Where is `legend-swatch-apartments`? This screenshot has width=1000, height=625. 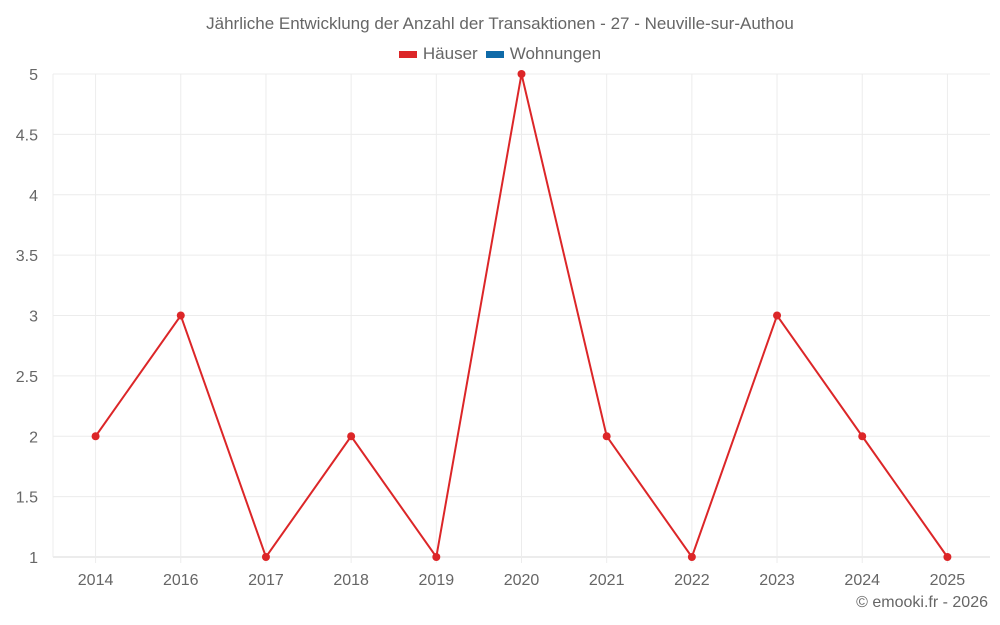
legend-swatch-apartments is located at coordinates (494, 54).